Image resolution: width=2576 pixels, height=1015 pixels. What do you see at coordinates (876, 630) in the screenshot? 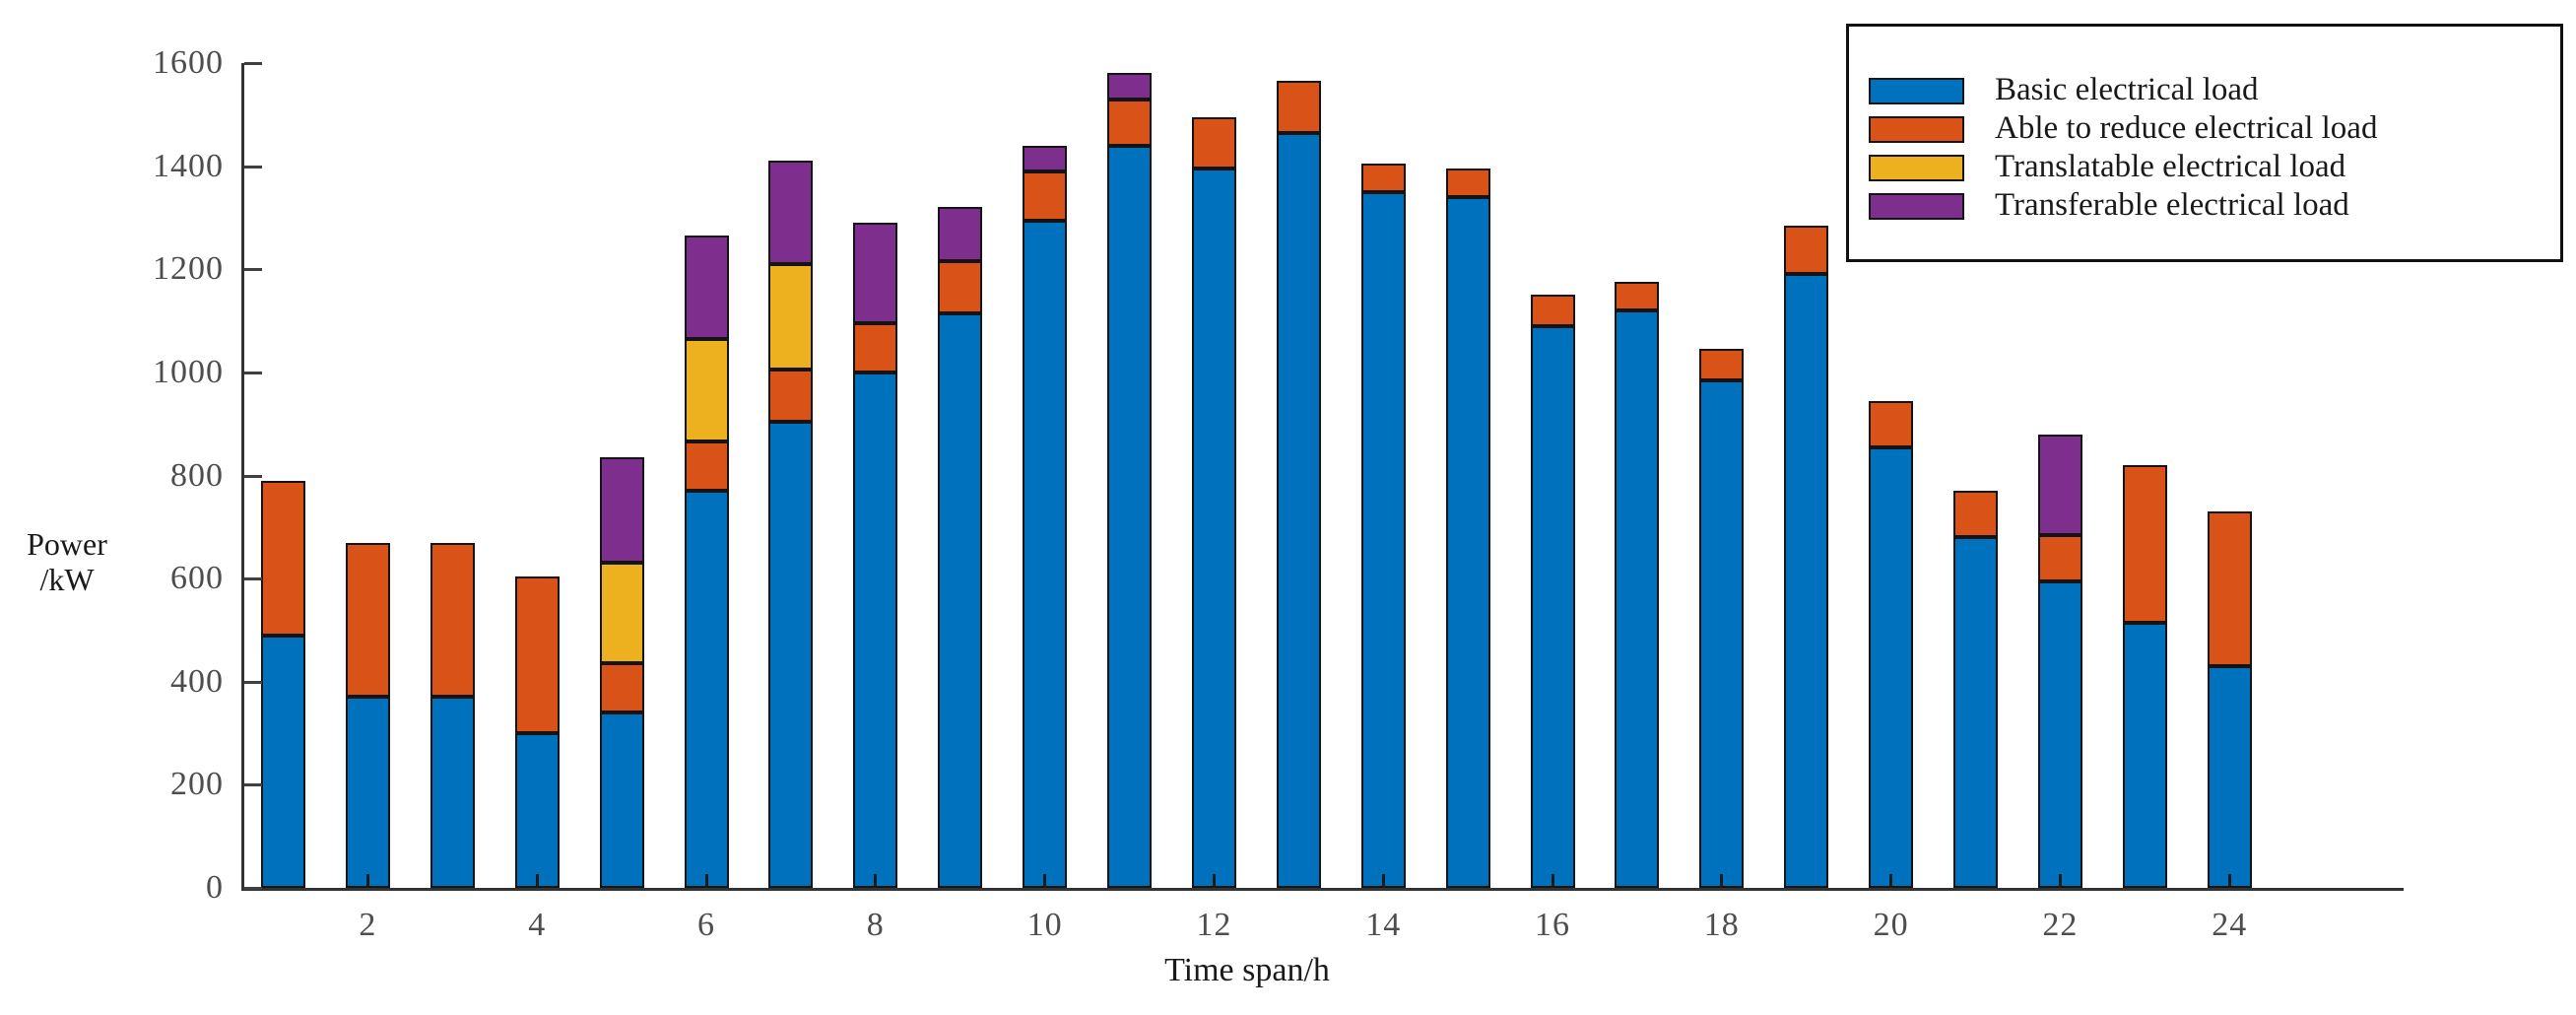
I see `bar-segment-basic-h8` at bounding box center [876, 630].